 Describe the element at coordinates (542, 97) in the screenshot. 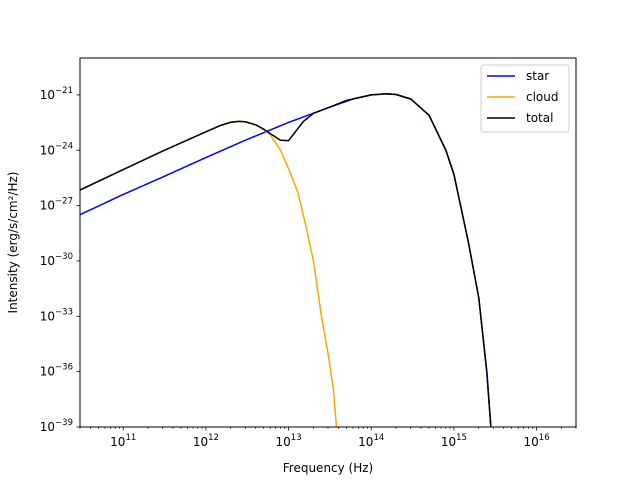

I see `legend-label-cloud: cloud` at that location.